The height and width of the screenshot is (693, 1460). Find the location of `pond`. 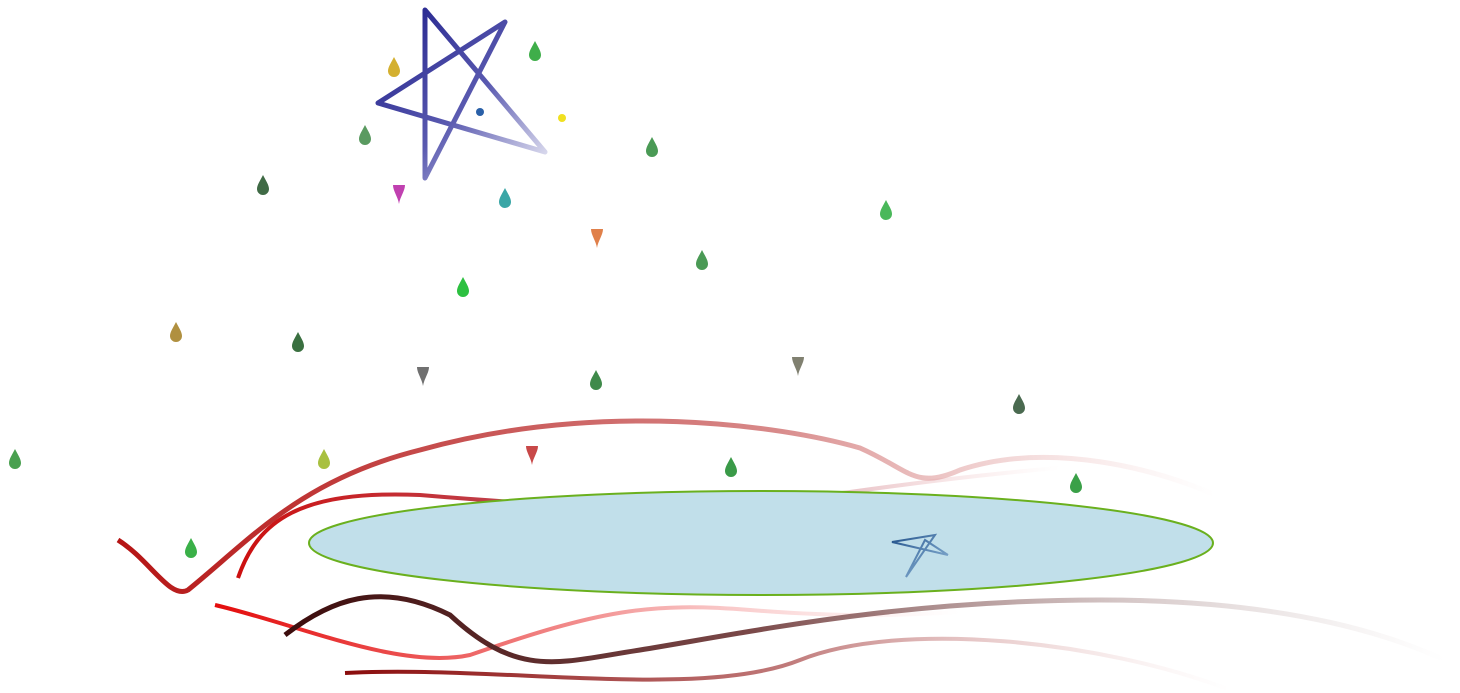

pond is located at coordinates (761, 543).